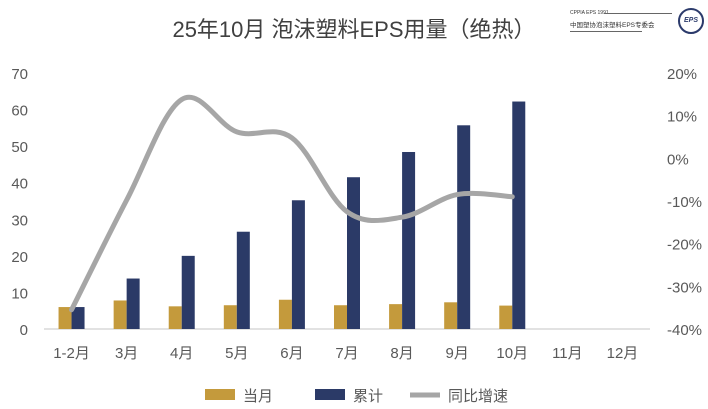 The height and width of the screenshot is (409, 708). Describe the element at coordinates (71, 353) in the screenshot. I see `x-tick-label: 1-2月` at that location.